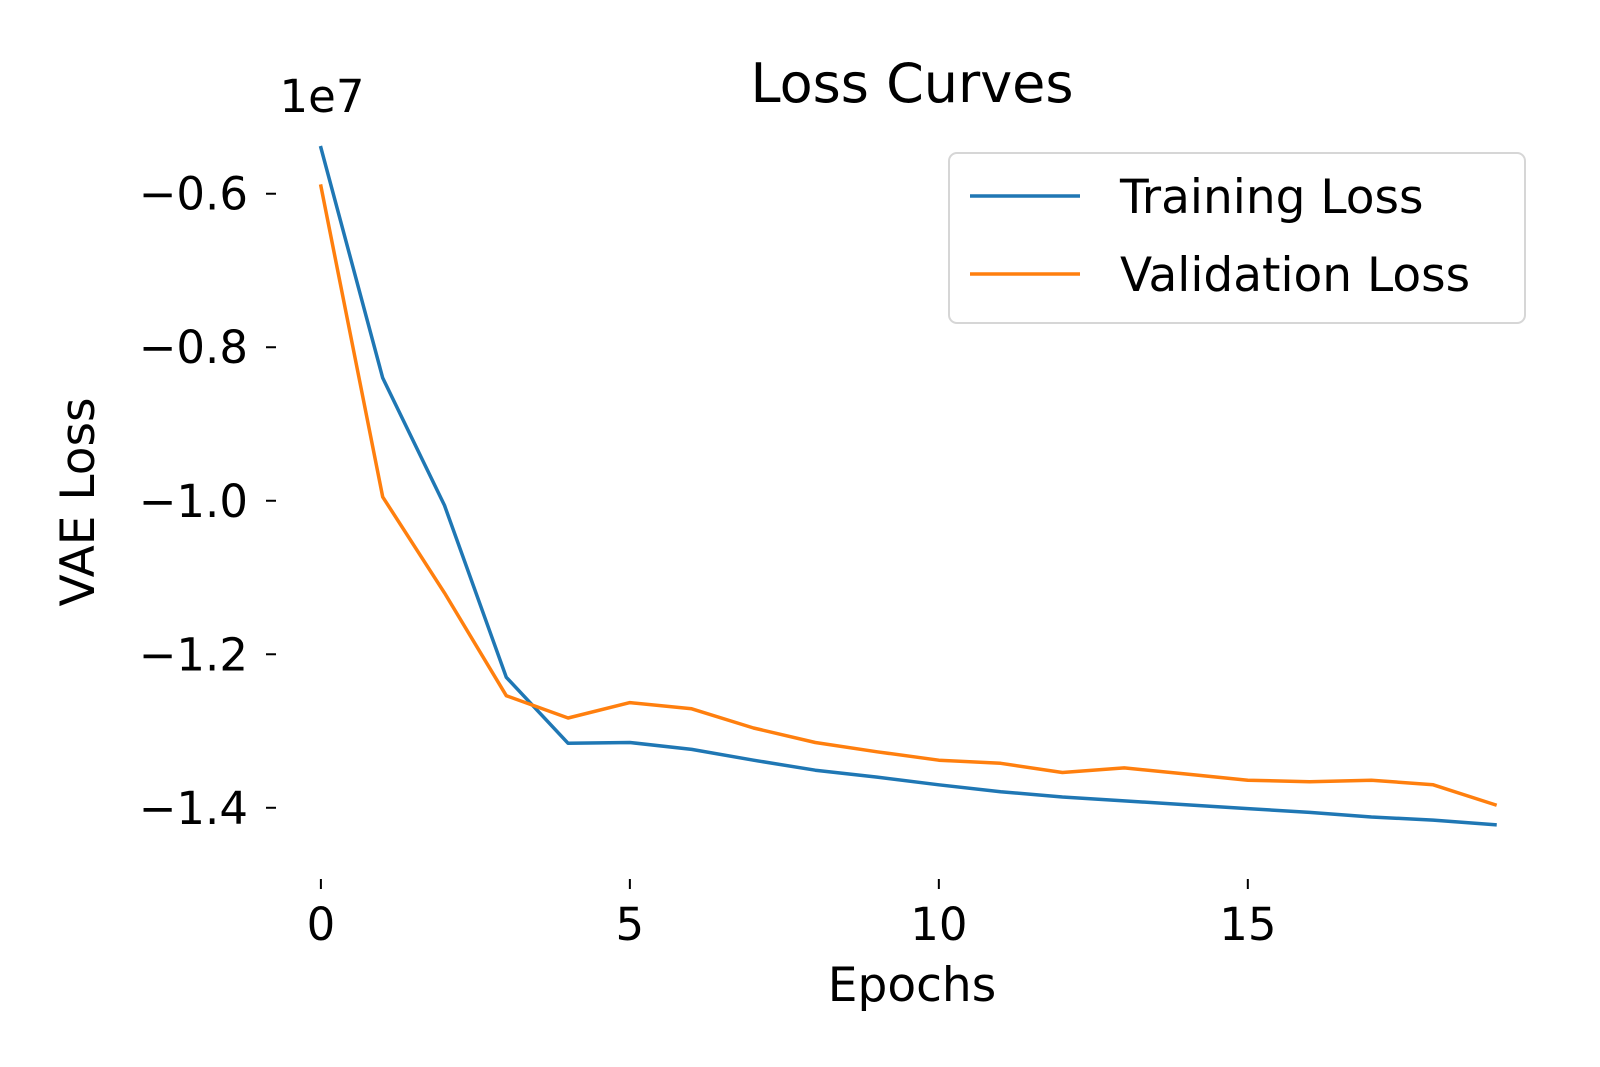  I want to click on x-axis-label: Epochs, so click(912, 985).